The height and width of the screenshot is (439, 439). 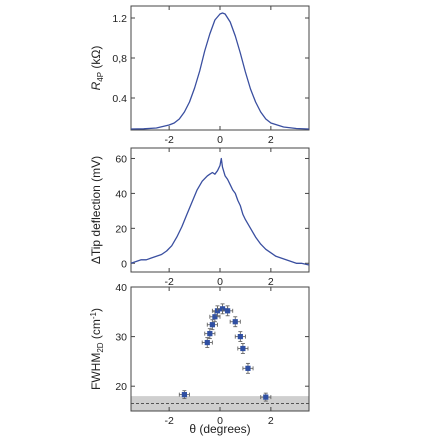 I want to click on panel-fwhm-xlabel: θ (degrees), so click(x=219, y=429).